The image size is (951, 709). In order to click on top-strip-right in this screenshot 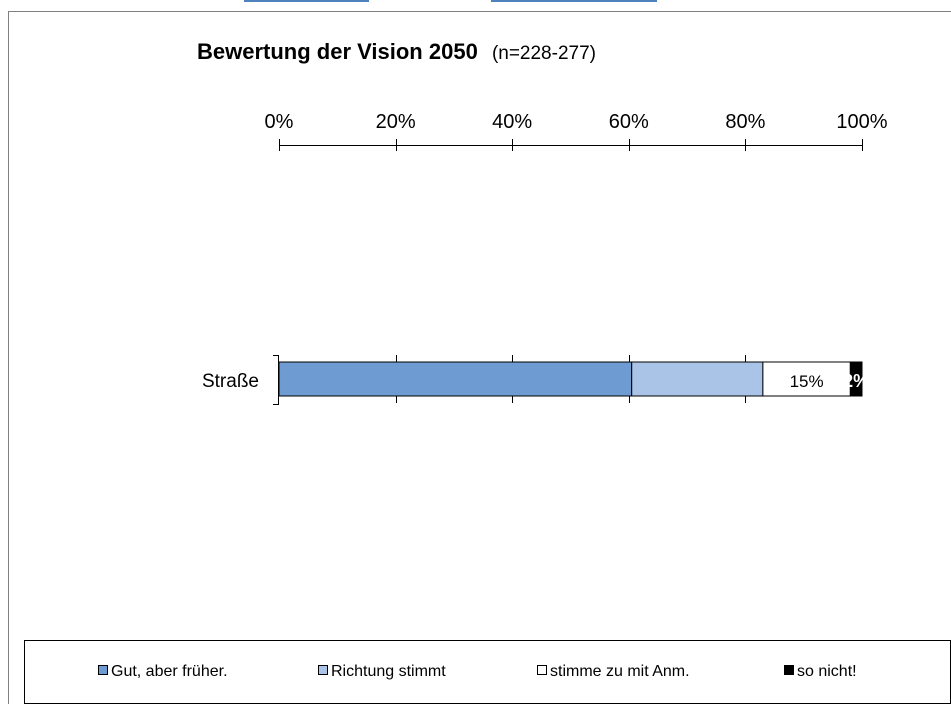, I will do `click(574, 1)`.